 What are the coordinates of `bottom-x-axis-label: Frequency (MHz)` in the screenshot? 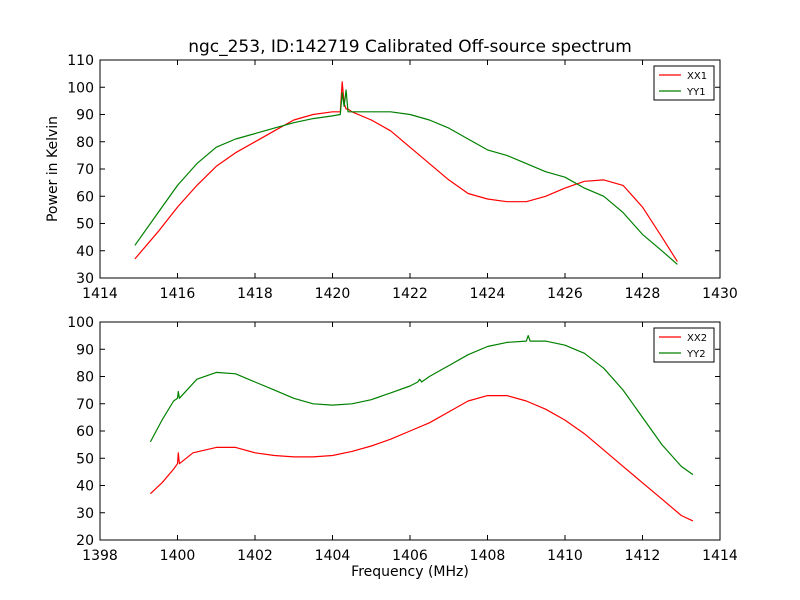 It's located at (410, 572).